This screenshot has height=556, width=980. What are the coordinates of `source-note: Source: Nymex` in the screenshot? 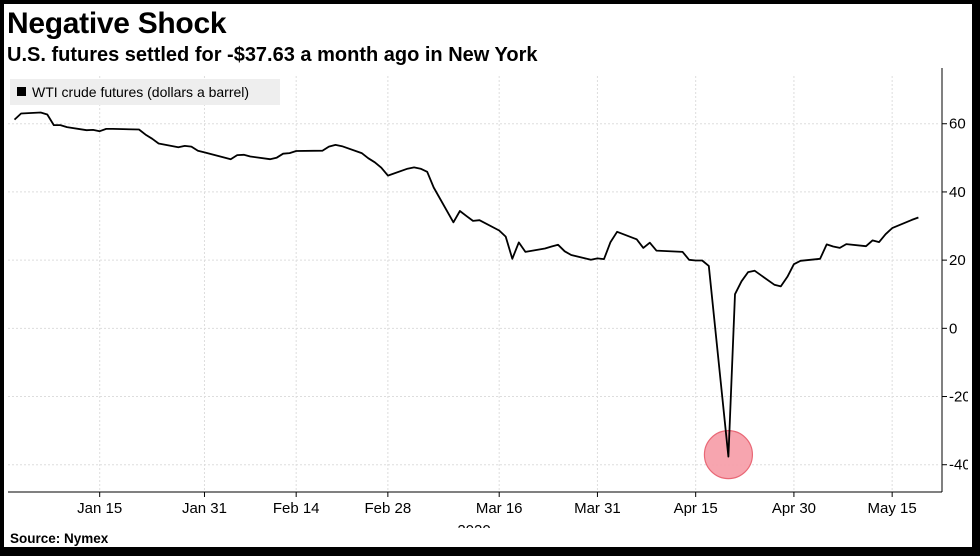 It's located at (59, 538).